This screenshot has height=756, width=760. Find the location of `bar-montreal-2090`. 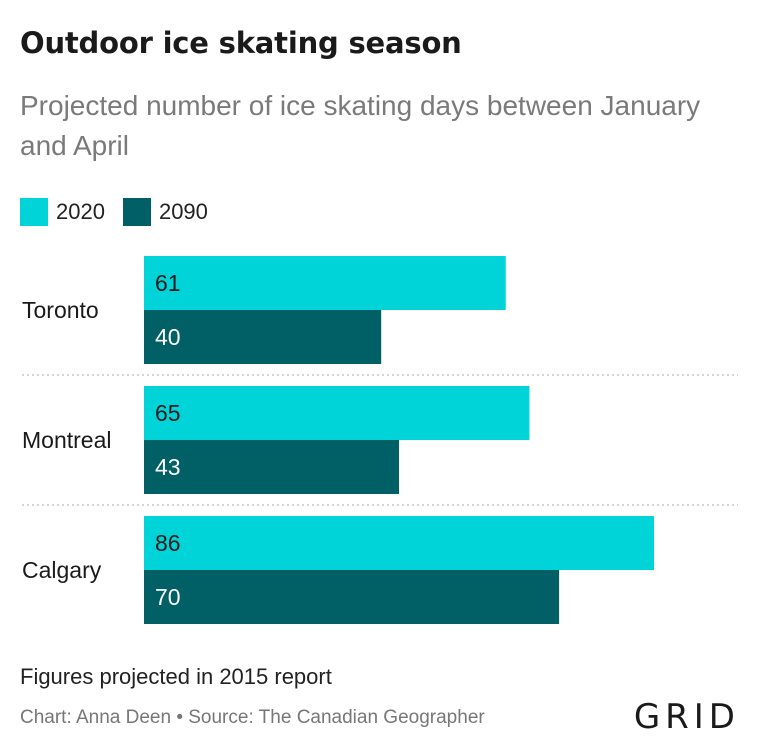

bar-montreal-2090 is located at coordinates (271, 467).